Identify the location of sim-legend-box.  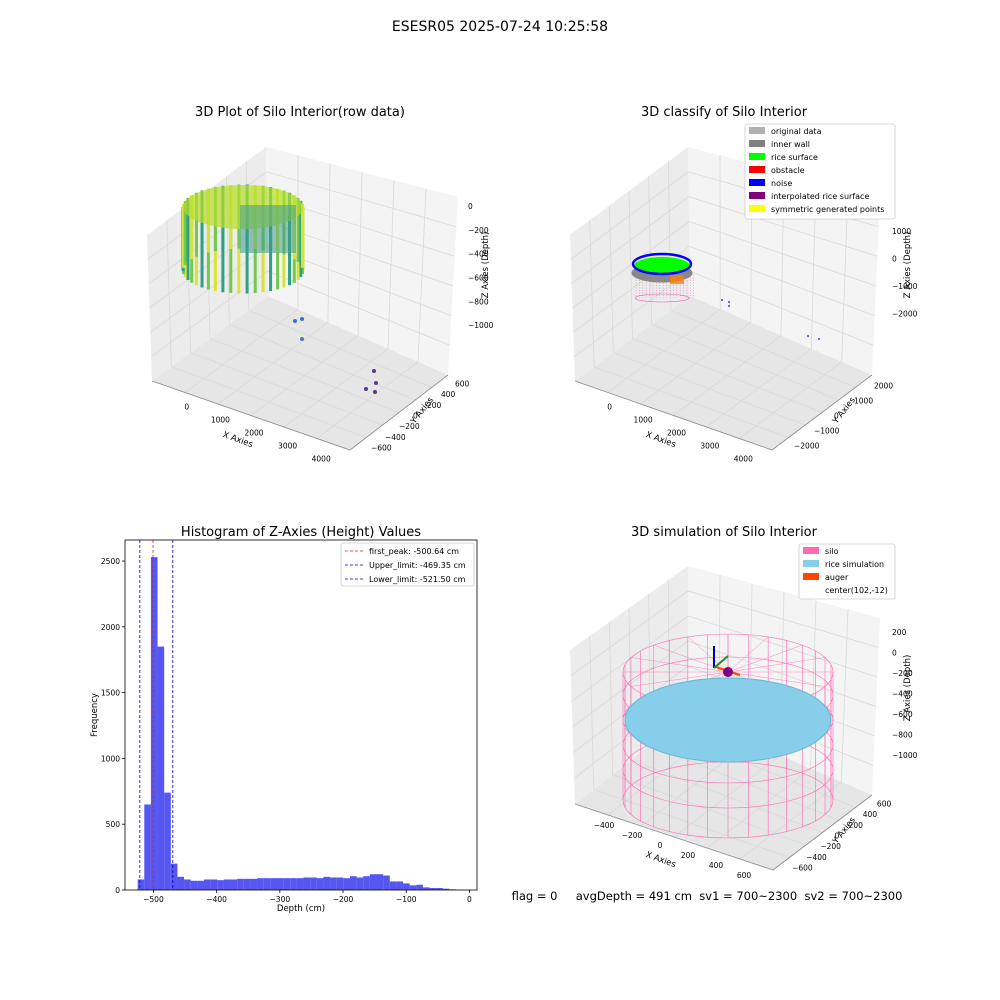
(847, 571).